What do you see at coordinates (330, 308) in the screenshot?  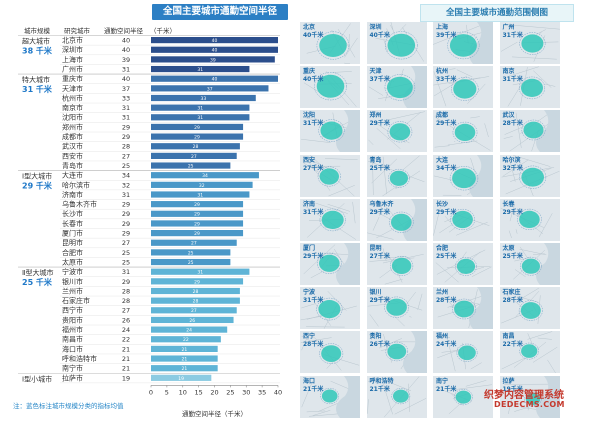 I see `map-tile: 宁波 31千米` at bounding box center [330, 308].